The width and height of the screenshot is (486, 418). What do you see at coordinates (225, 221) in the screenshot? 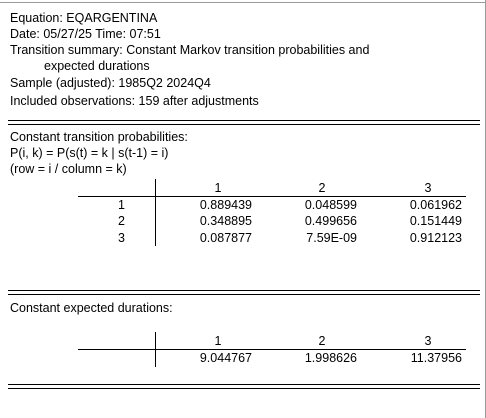
I see `cell-value: 0.348895` at bounding box center [225, 221].